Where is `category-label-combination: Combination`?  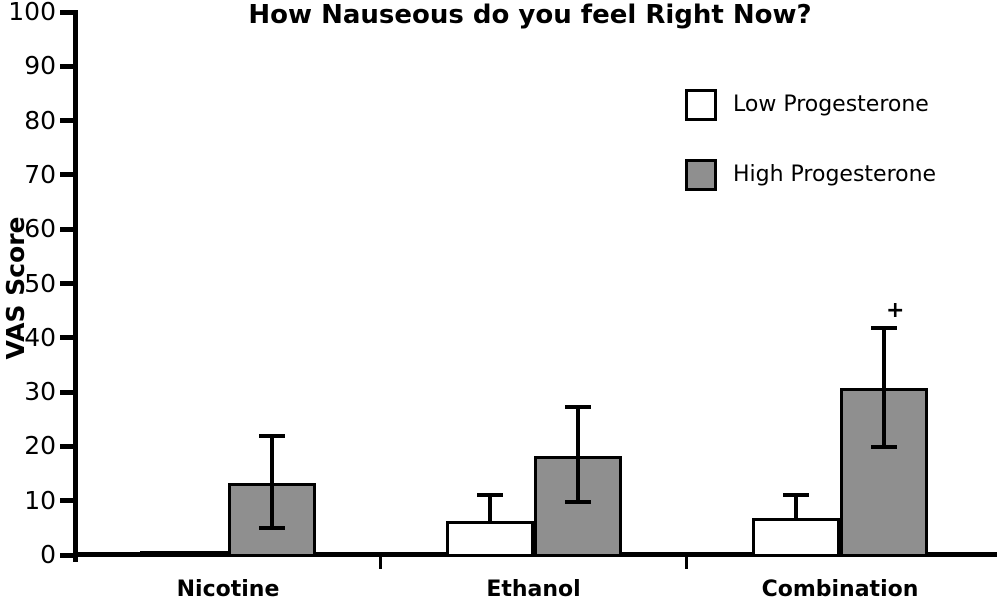
category-label-combination: Combination is located at coordinates (840, 589).